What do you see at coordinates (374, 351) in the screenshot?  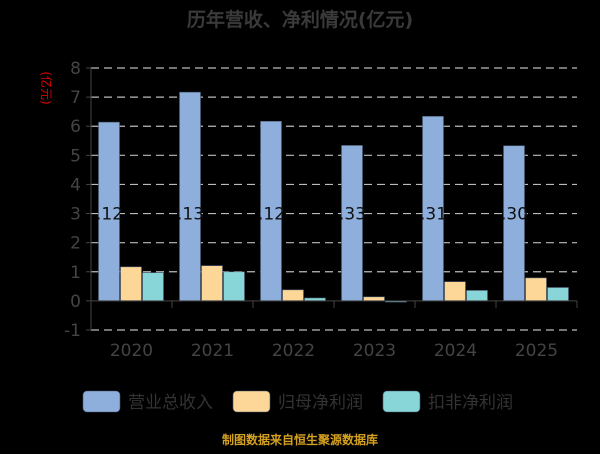 I see `x-tick-label: 2023` at bounding box center [374, 351].